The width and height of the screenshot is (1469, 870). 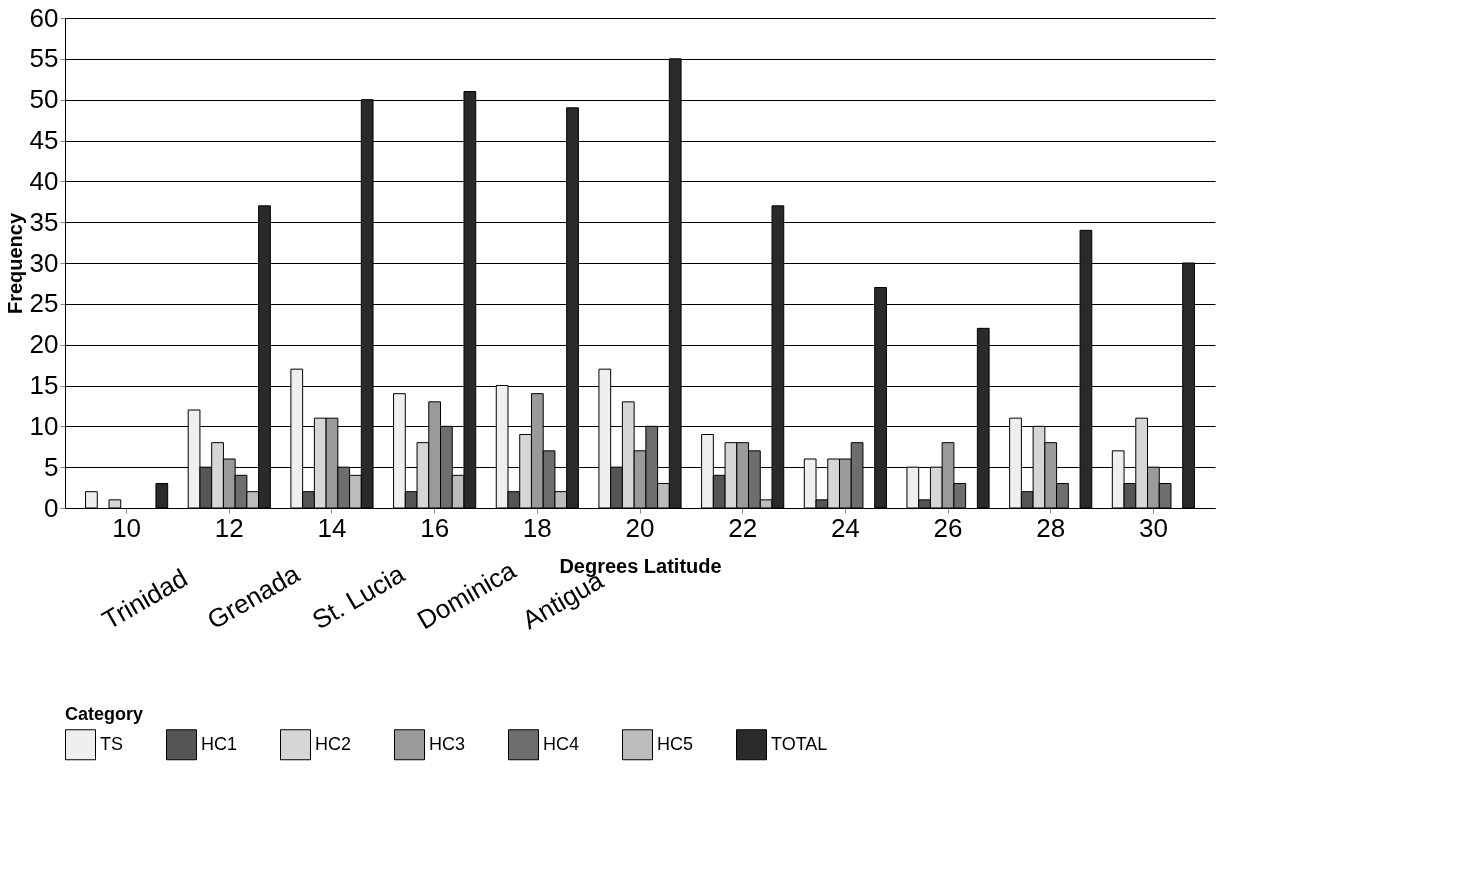 What do you see at coordinates (44, 17) in the screenshot?
I see `y-tick-label: 60` at bounding box center [44, 17].